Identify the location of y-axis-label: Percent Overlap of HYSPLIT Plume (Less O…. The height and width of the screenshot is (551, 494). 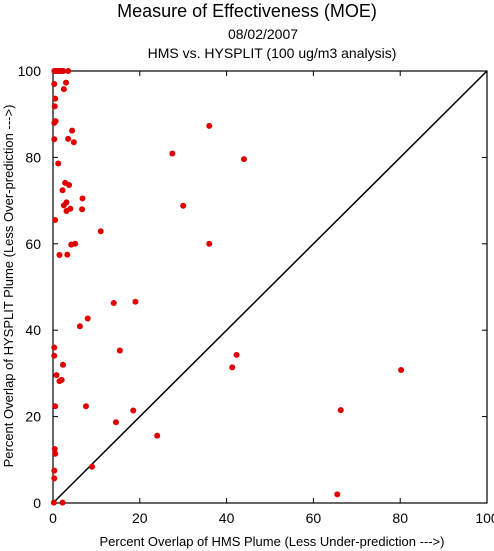
(8, 286).